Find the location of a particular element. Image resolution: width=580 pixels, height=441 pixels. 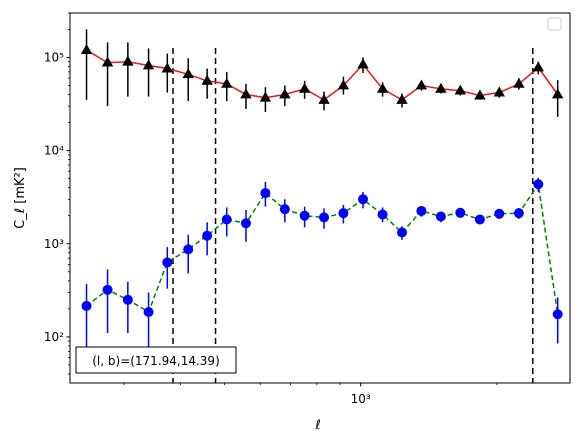

y-axis-ticks: 10² 10³ 10⁴ 10⁵ is located at coordinates (57, 193).